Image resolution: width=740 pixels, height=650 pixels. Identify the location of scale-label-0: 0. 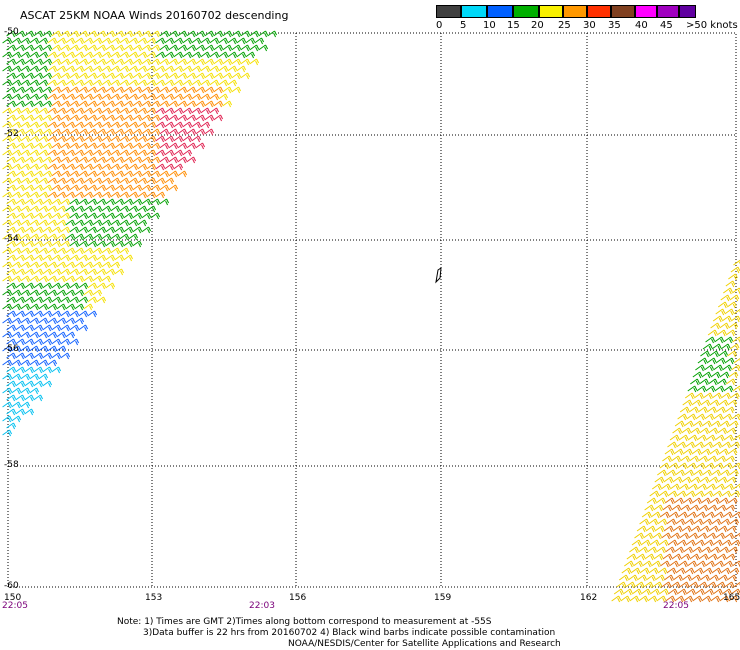
(439, 25).